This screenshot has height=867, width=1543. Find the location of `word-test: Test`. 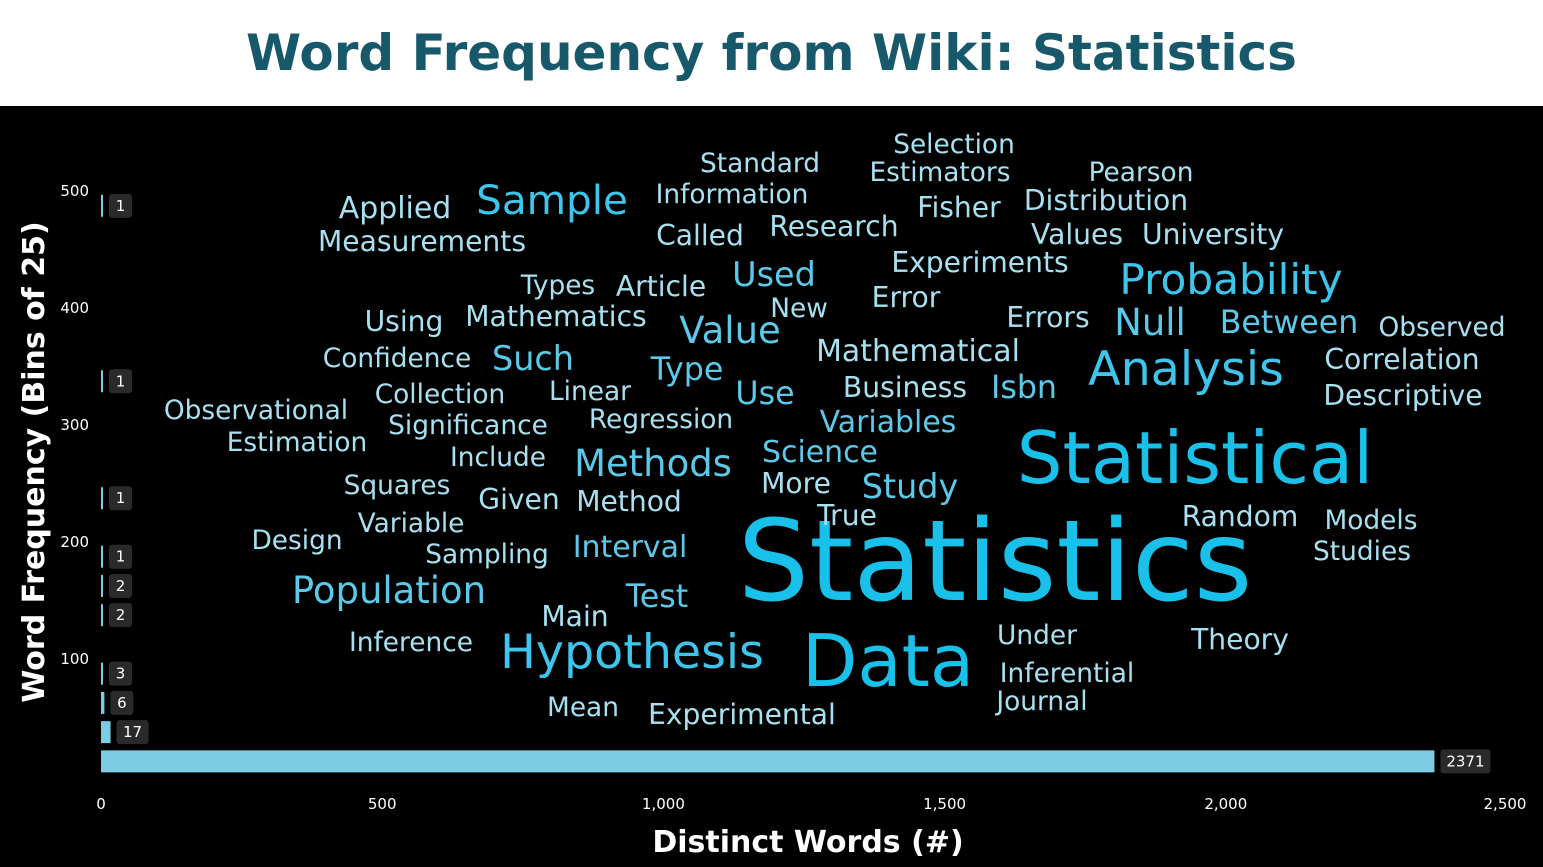

word-test: Test is located at coordinates (656, 597).